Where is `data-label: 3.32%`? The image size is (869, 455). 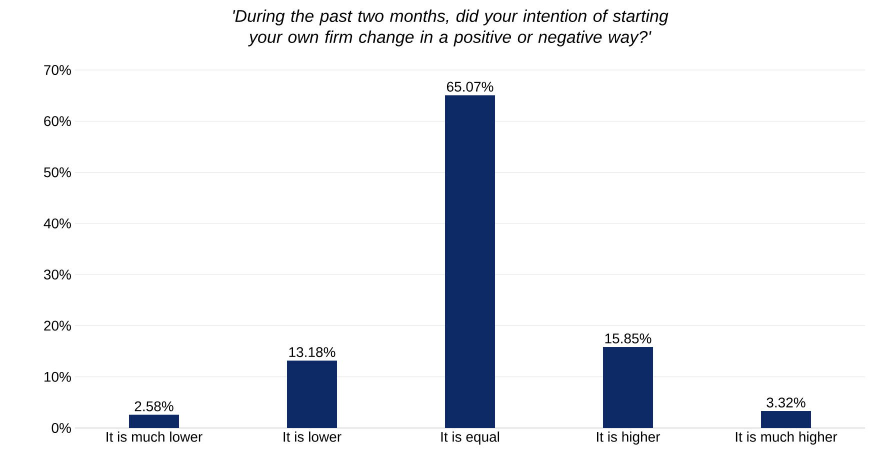 data-label: 3.32% is located at coordinates (786, 403).